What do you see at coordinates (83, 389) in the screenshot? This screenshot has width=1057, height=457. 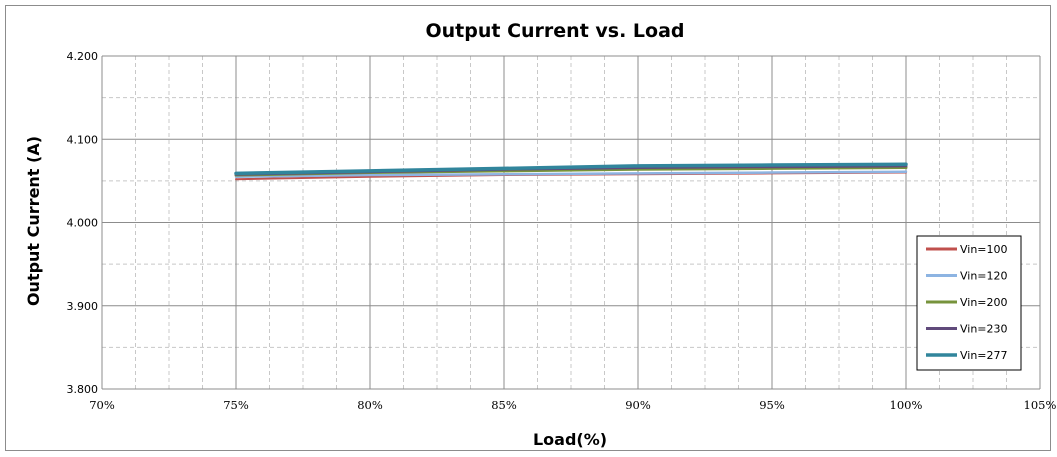 I see `y-tick-label: 3.800` at bounding box center [83, 389].